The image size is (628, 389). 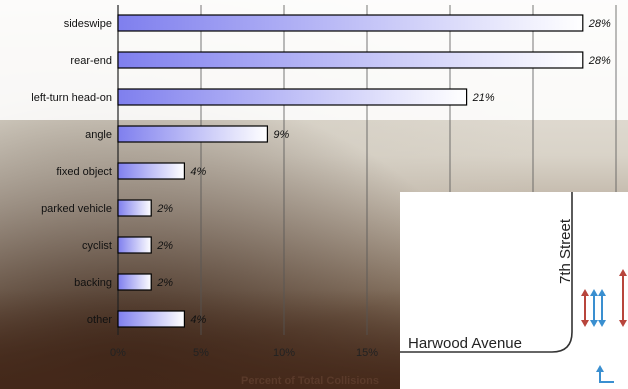 What do you see at coordinates (565, 251) in the screenshot?
I see `street-label-vertical: 7th Street` at bounding box center [565, 251].